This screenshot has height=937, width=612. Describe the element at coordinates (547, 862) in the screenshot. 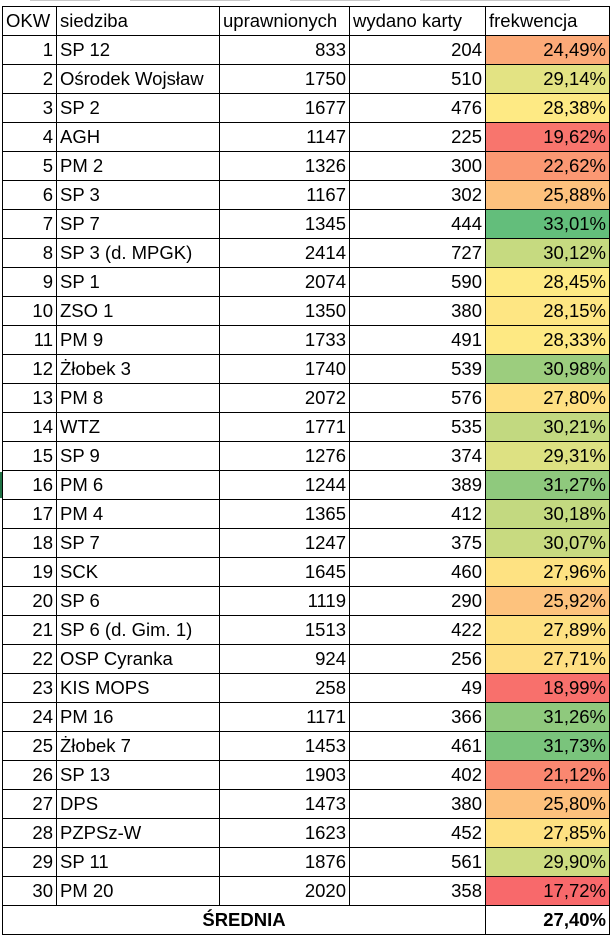

I see `cell-frekwencja: 29,90%` at that location.